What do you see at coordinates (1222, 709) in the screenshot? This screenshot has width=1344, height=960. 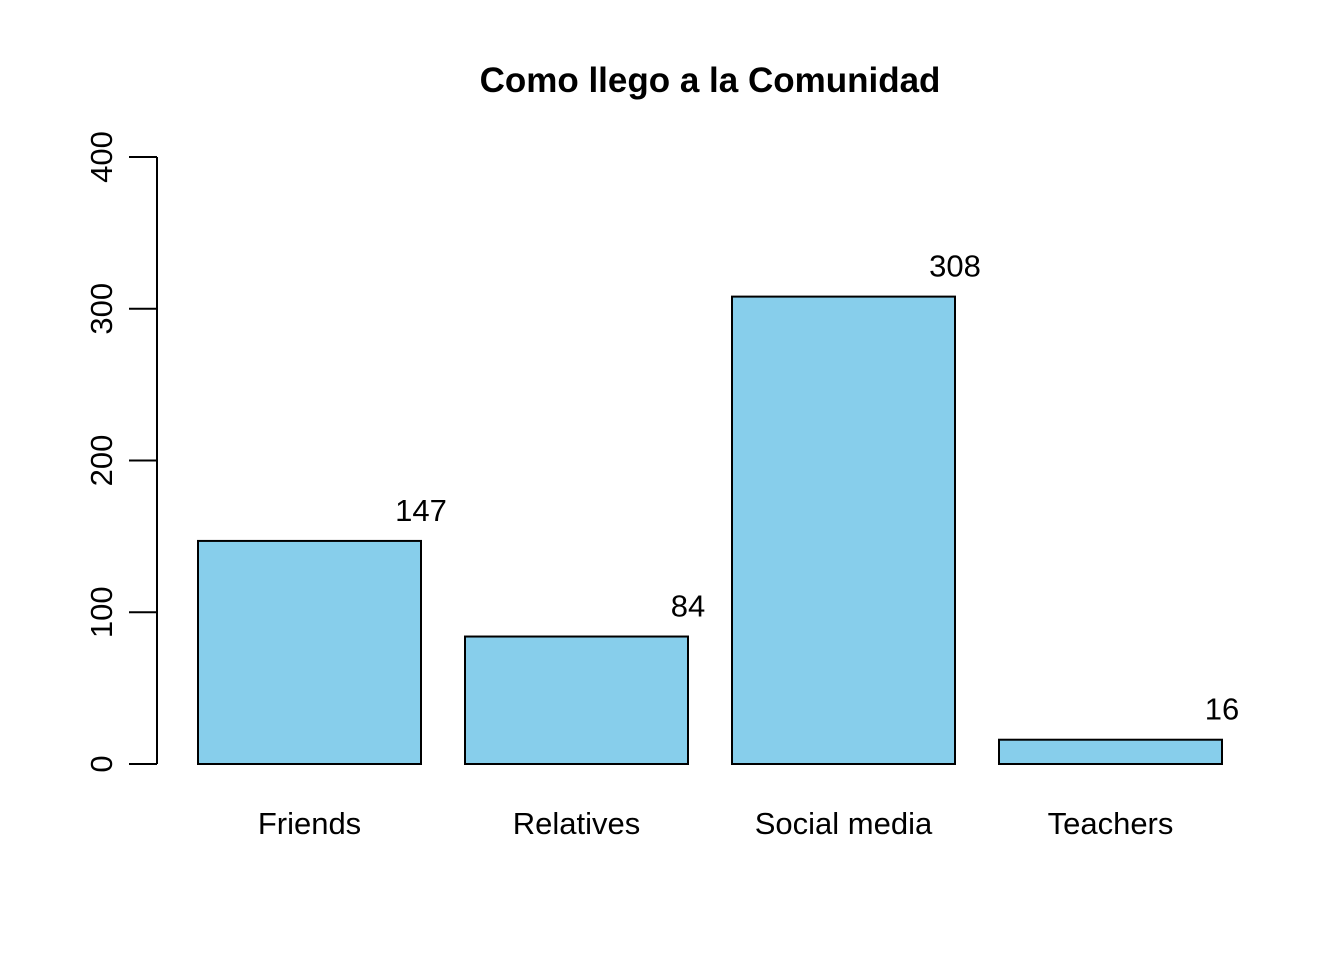 I see `data-label: 16` at bounding box center [1222, 709].